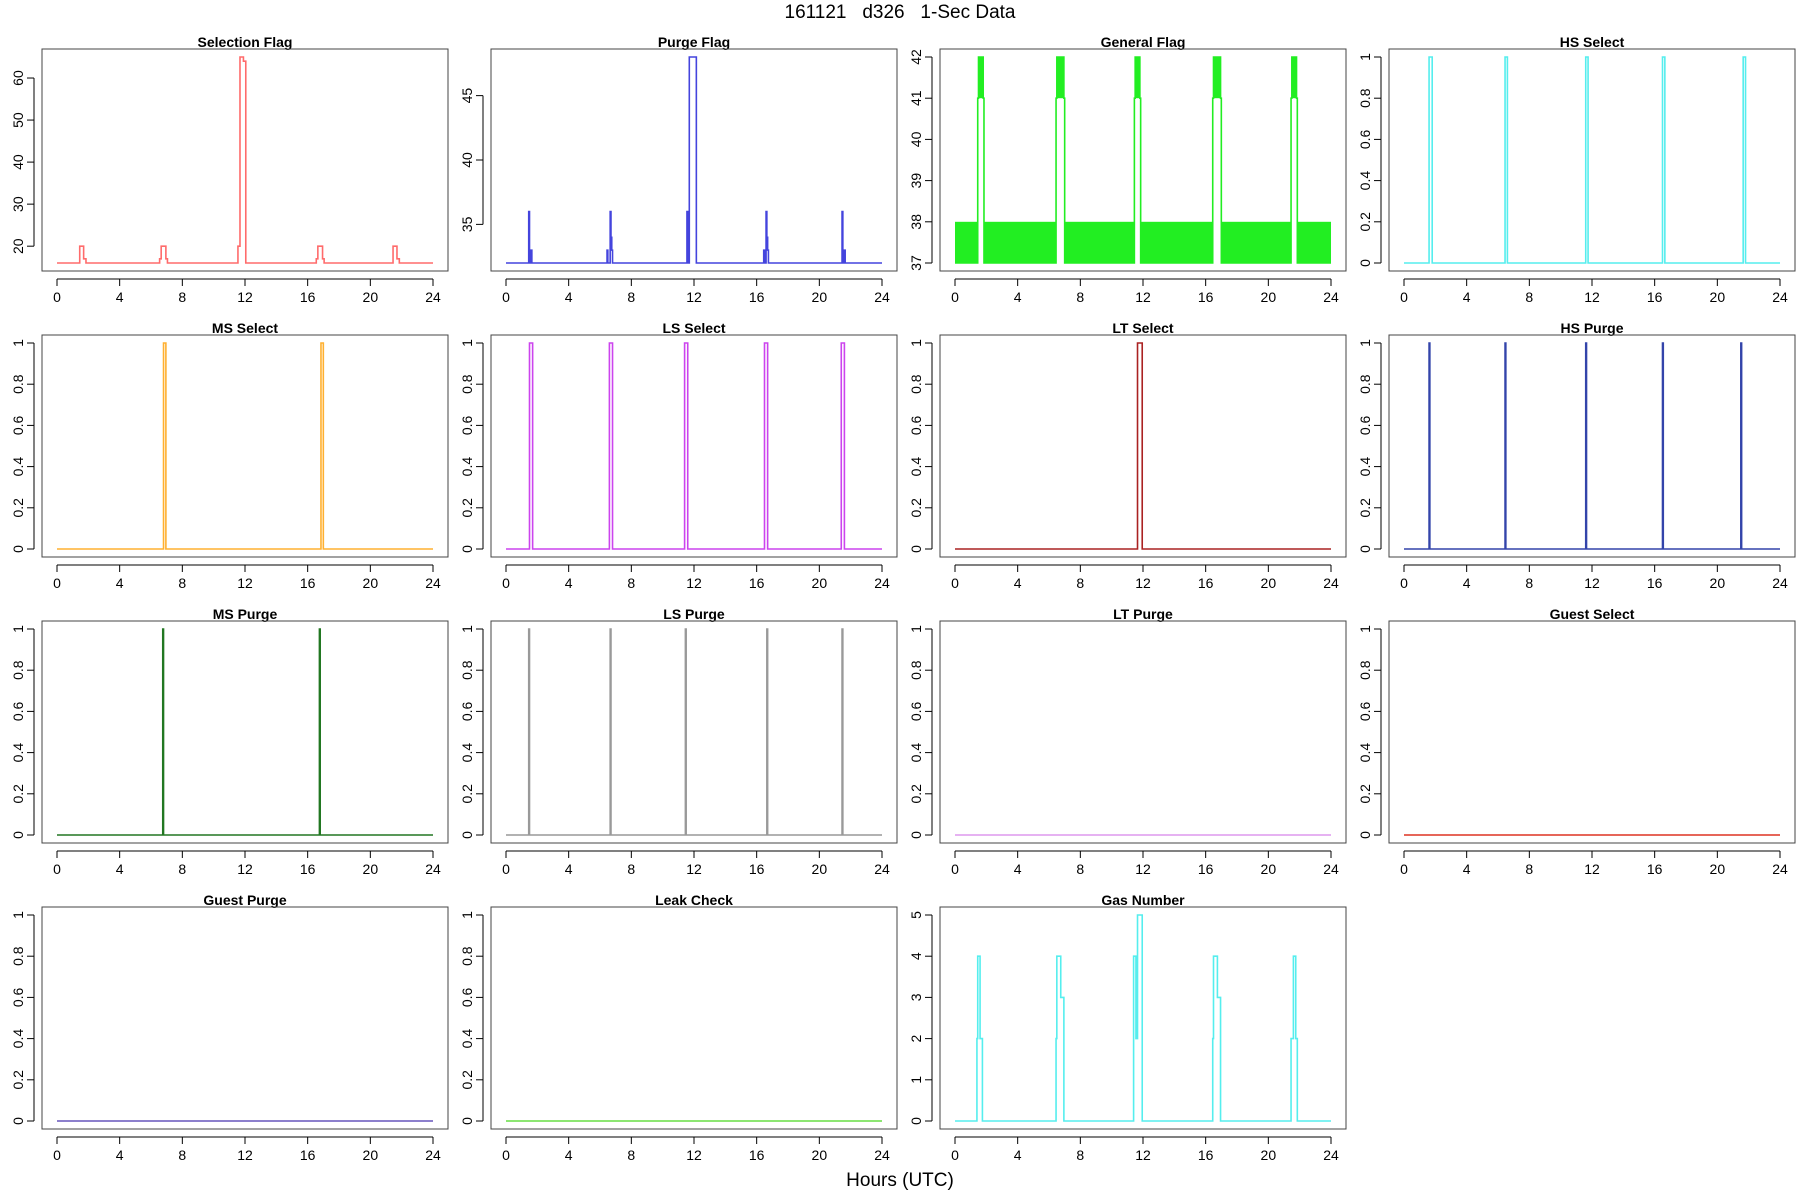 The image size is (1800, 1200). Describe the element at coordinates (18, 78) in the screenshot. I see `y-tick-label: 60` at that location.